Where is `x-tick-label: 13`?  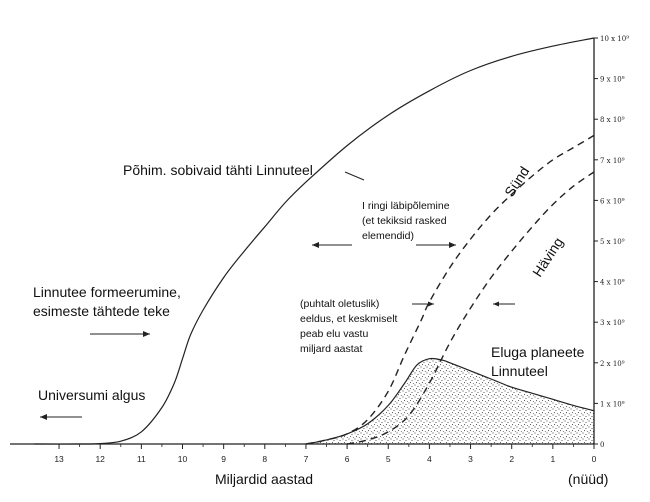
x-tick-label: 13 is located at coordinates (59, 459).